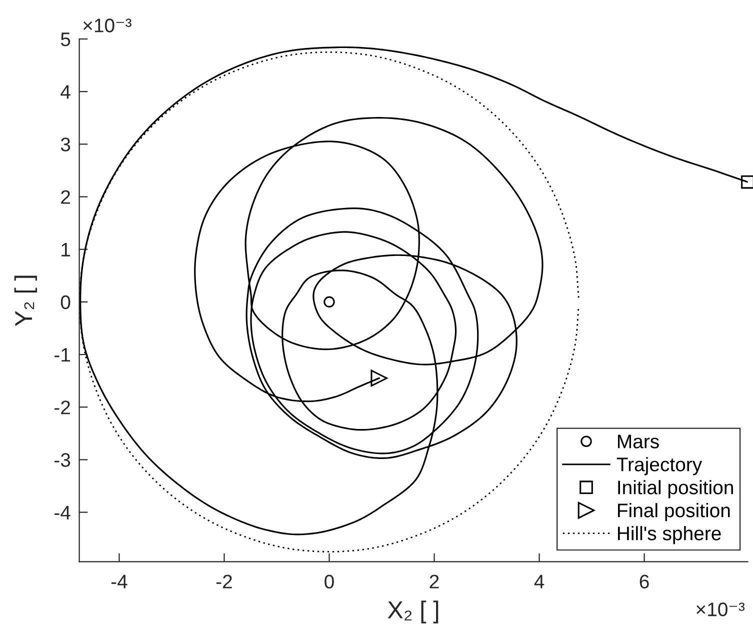 The width and height of the screenshot is (753, 637). What do you see at coordinates (224, 581) in the screenshot?
I see `x-tick-label: -2` at bounding box center [224, 581].